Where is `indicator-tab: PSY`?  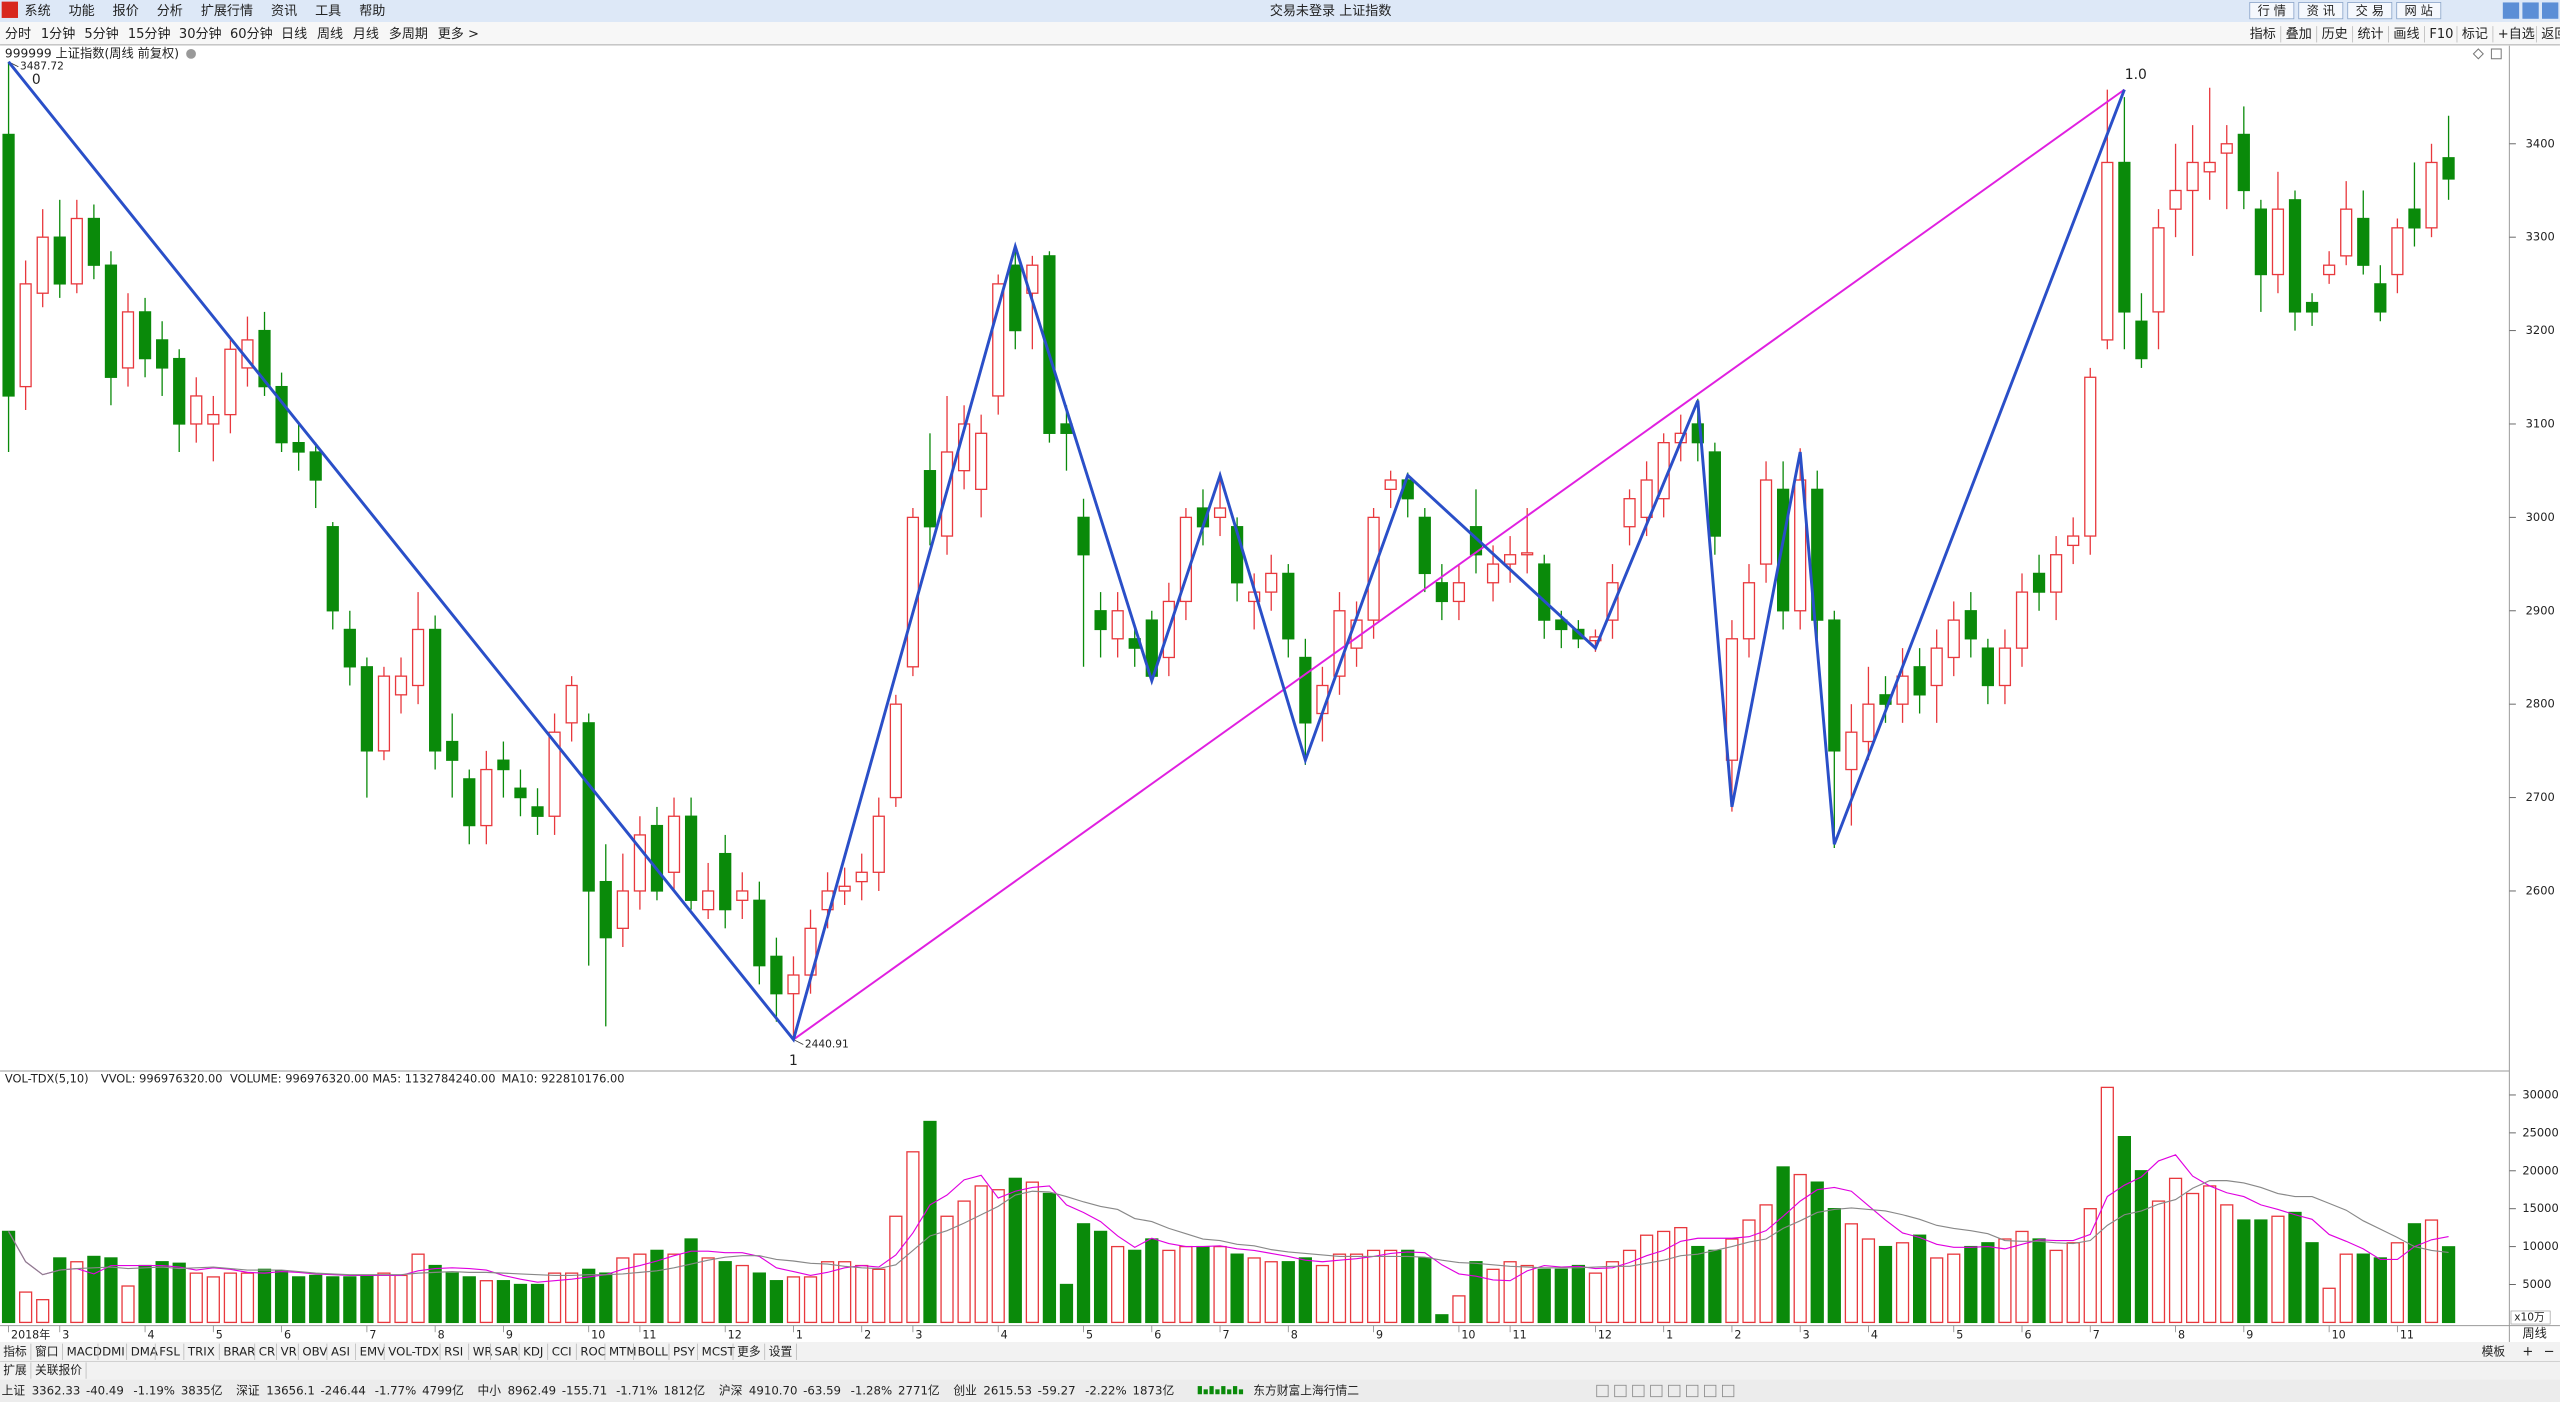 indicator-tab: PSY is located at coordinates (684, 1351).